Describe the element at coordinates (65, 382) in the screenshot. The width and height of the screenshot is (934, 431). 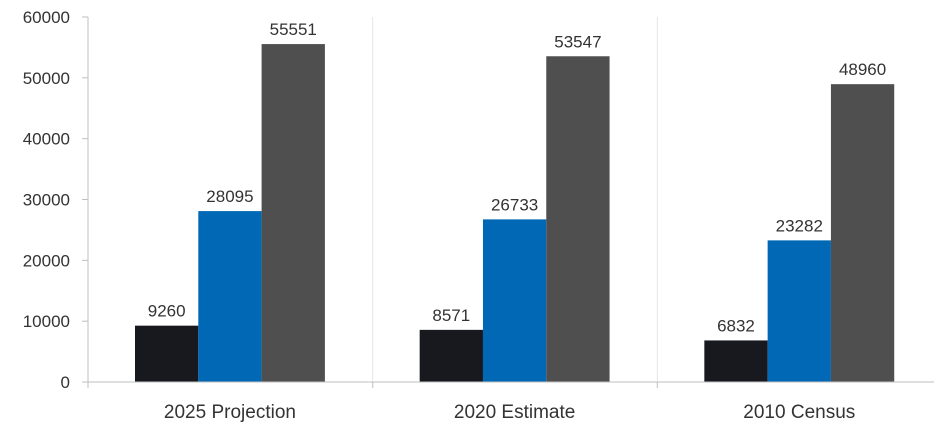
I see `y-tick-label: 0` at that location.